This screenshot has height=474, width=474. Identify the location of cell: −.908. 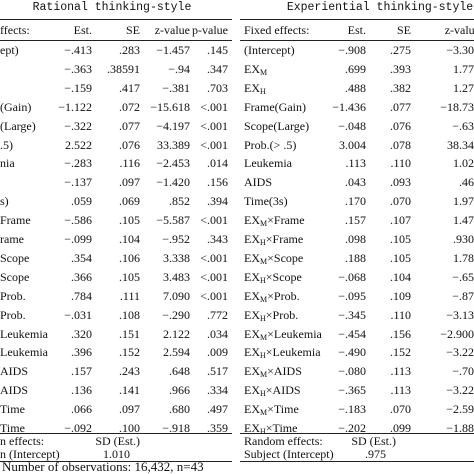
(352, 50).